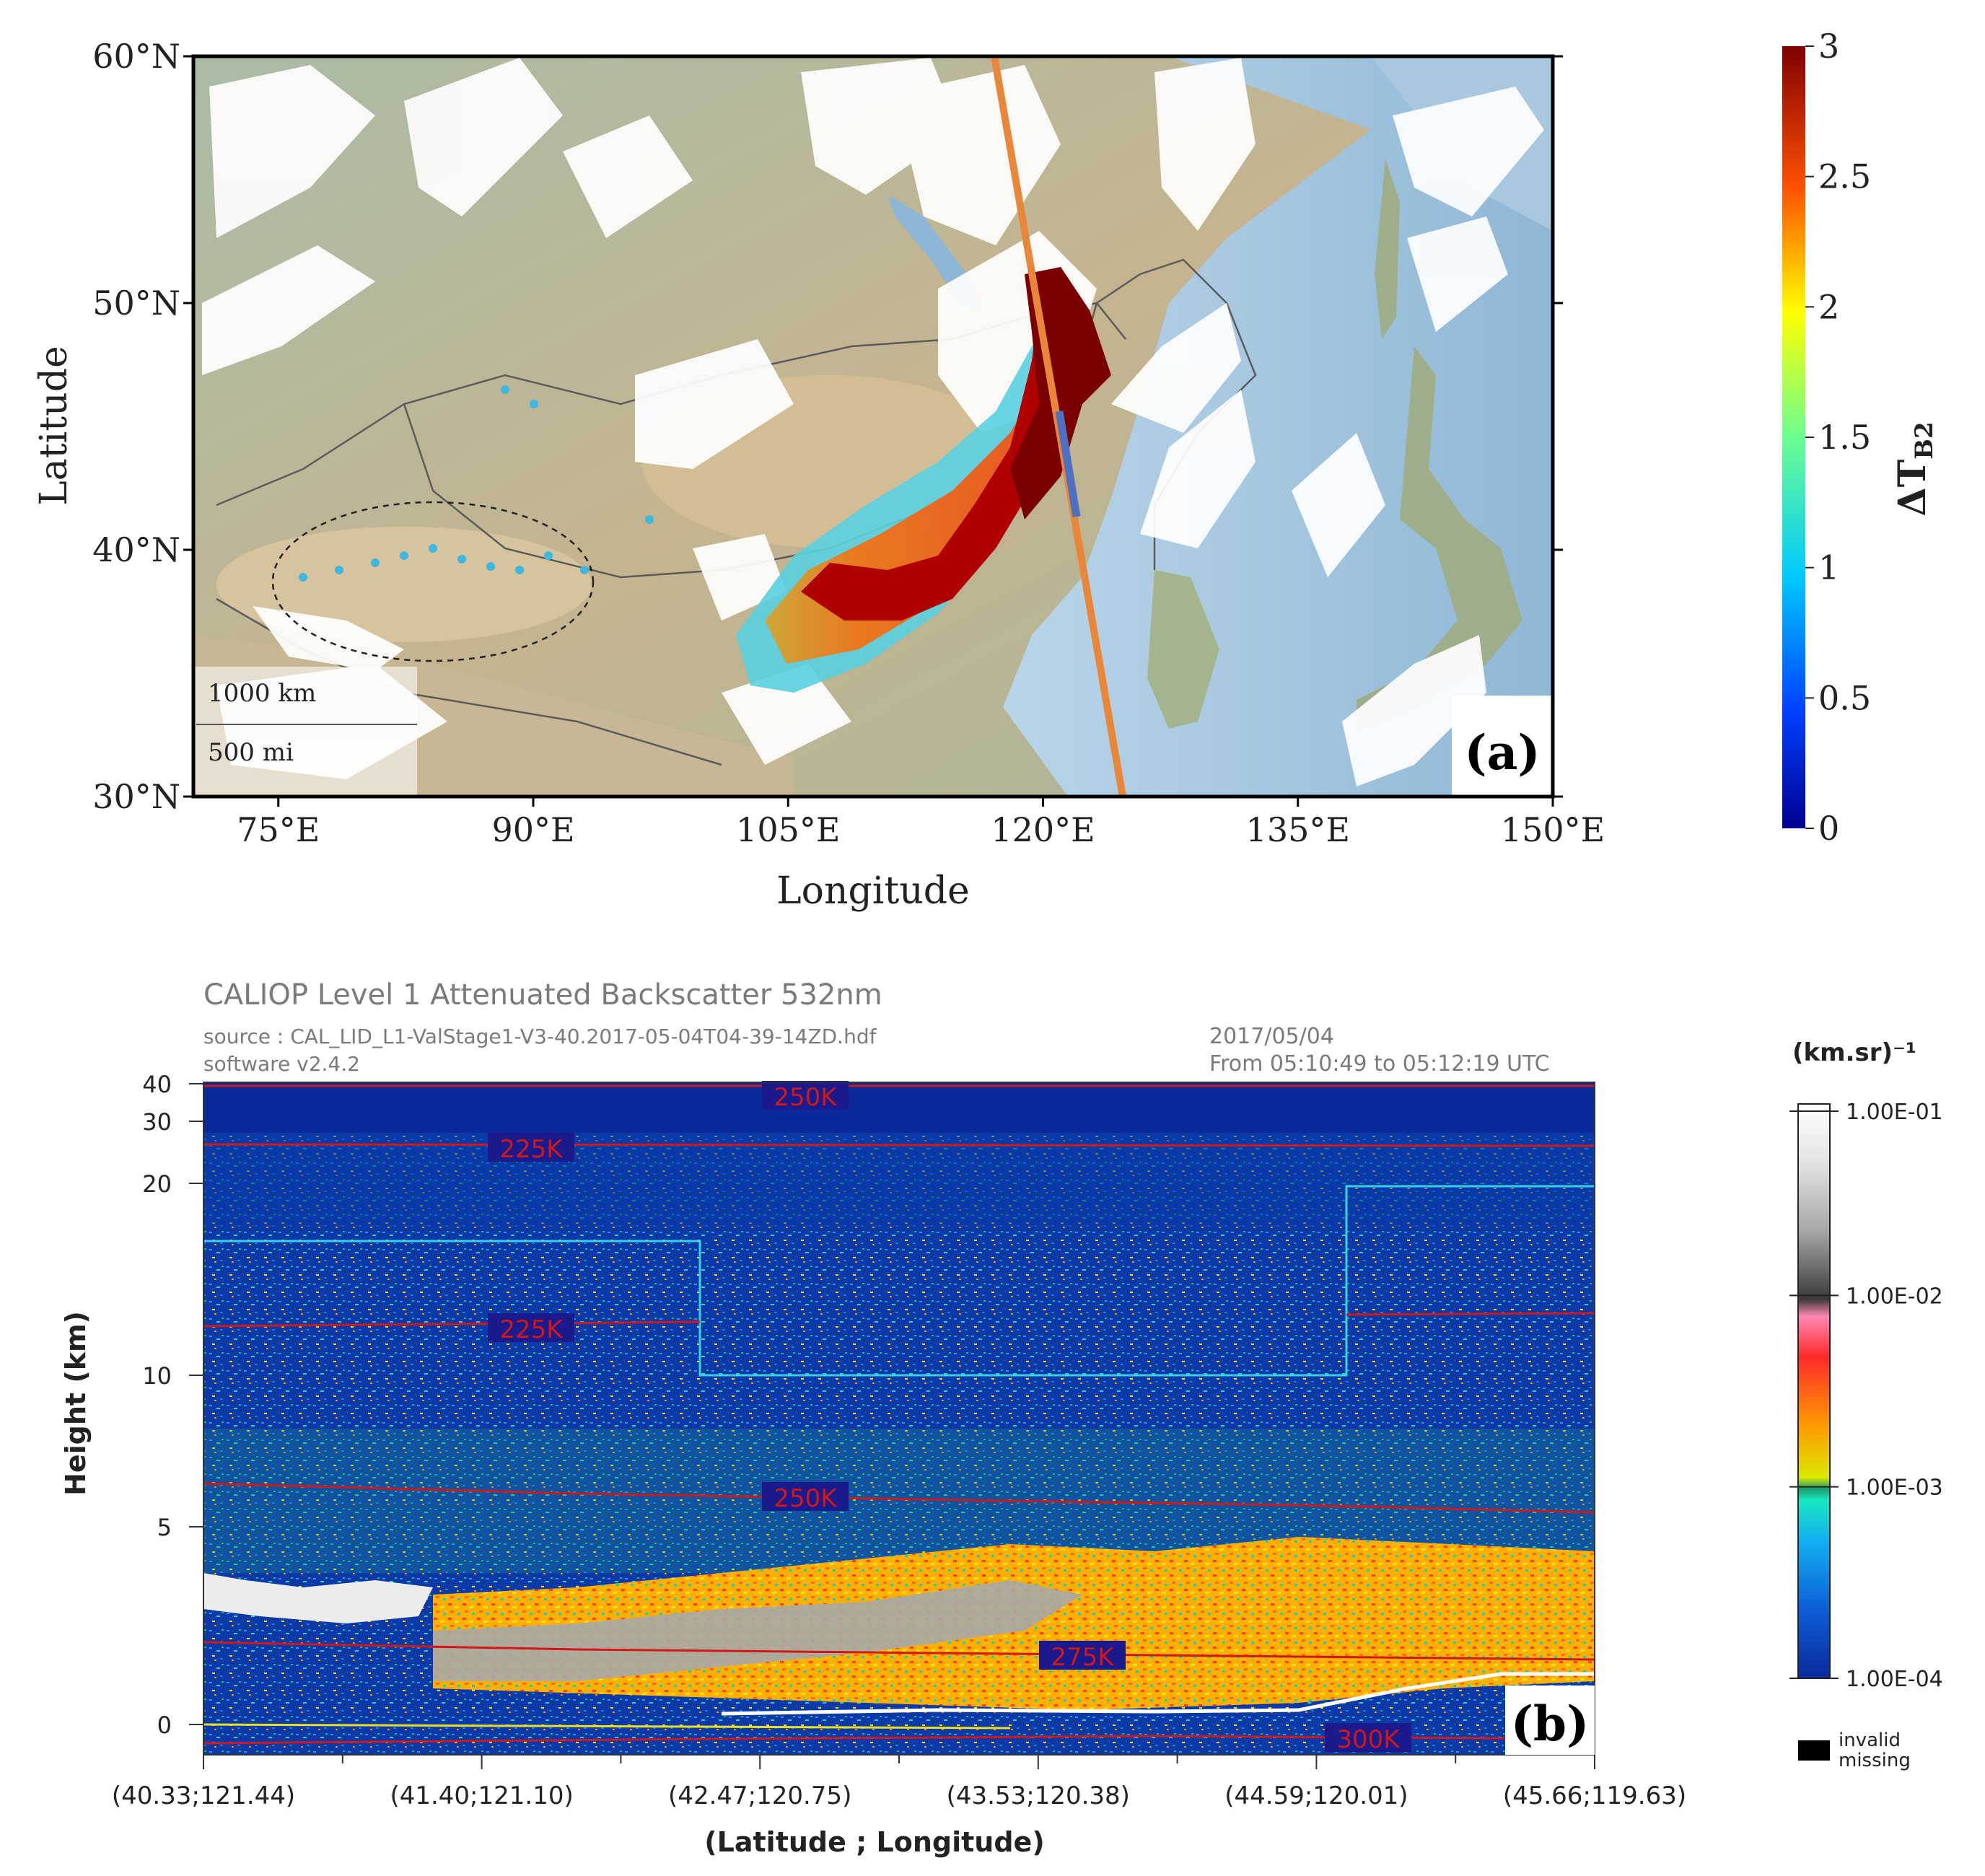  I want to click on x-tick-label: (44.59;120.01), so click(1316, 1795).